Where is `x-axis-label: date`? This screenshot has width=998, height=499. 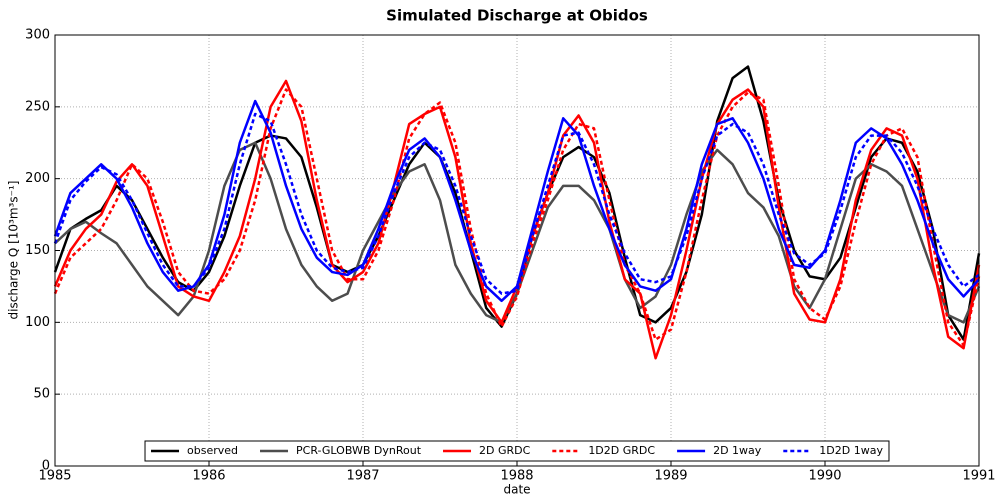
x-axis-label: date is located at coordinates (516, 490).